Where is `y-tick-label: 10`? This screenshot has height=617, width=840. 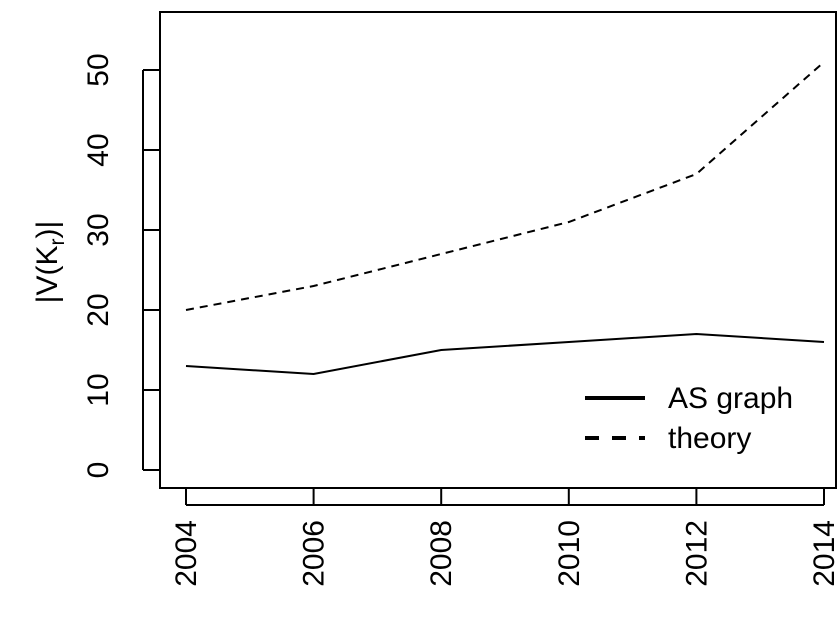
y-tick-label: 10 is located at coordinates (98, 389).